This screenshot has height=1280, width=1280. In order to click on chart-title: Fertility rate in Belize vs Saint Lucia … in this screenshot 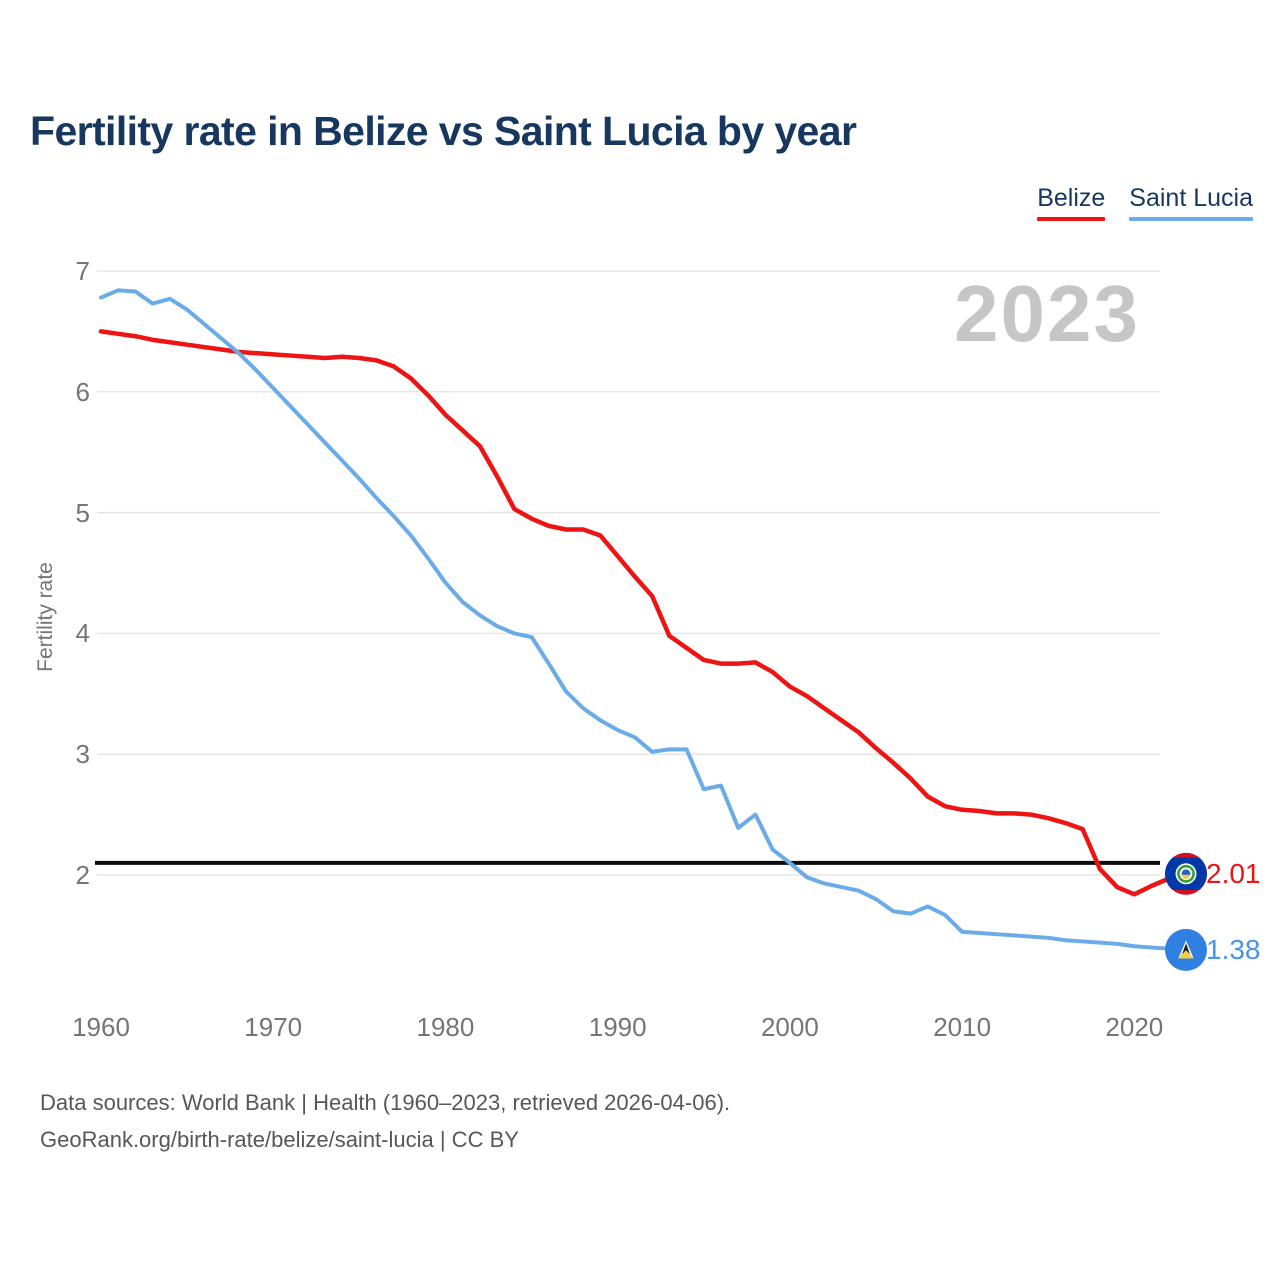, I will do `click(443, 131)`.